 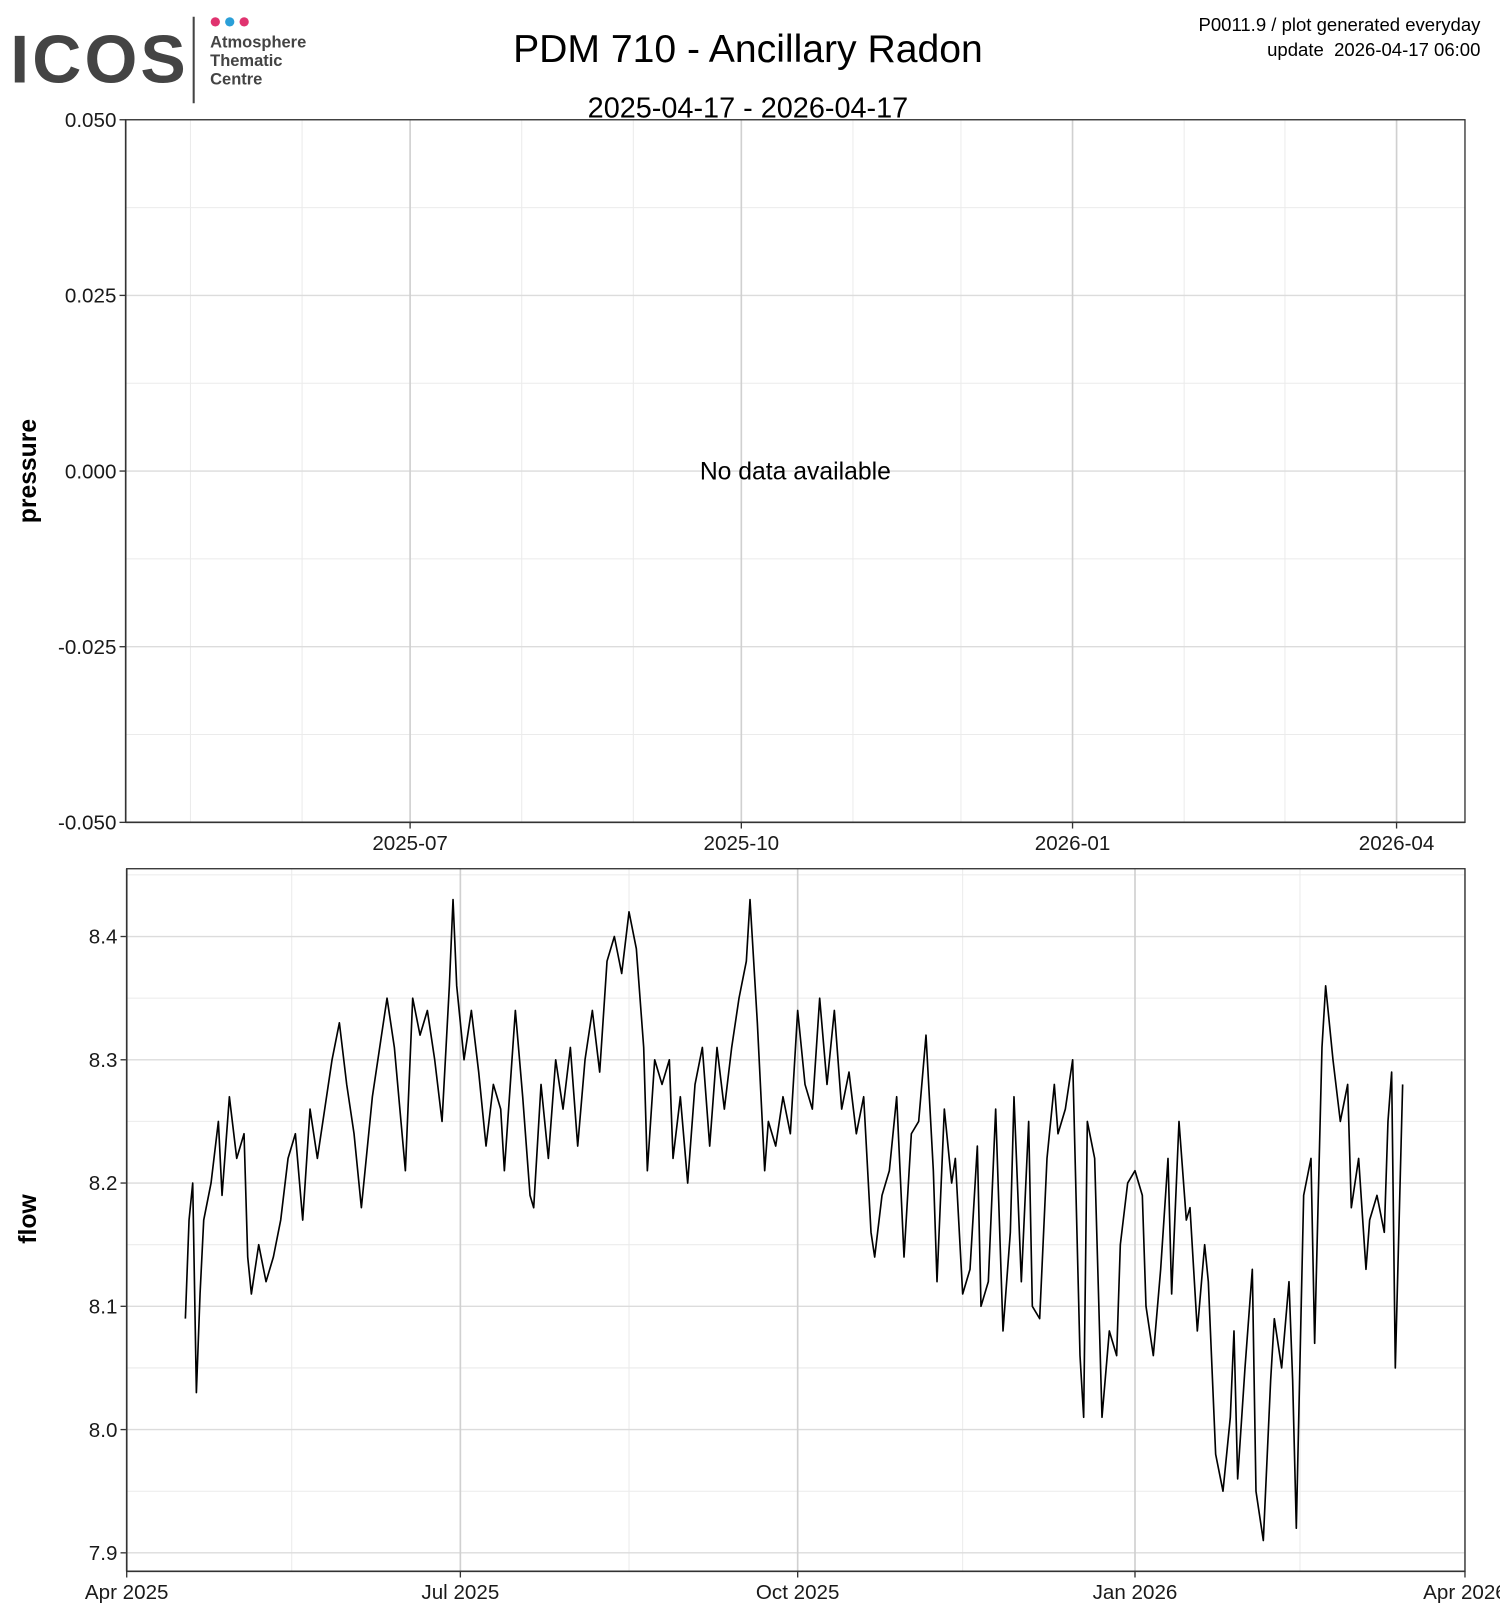 I want to click on logo-line: Thematic, so click(x=246, y=61).